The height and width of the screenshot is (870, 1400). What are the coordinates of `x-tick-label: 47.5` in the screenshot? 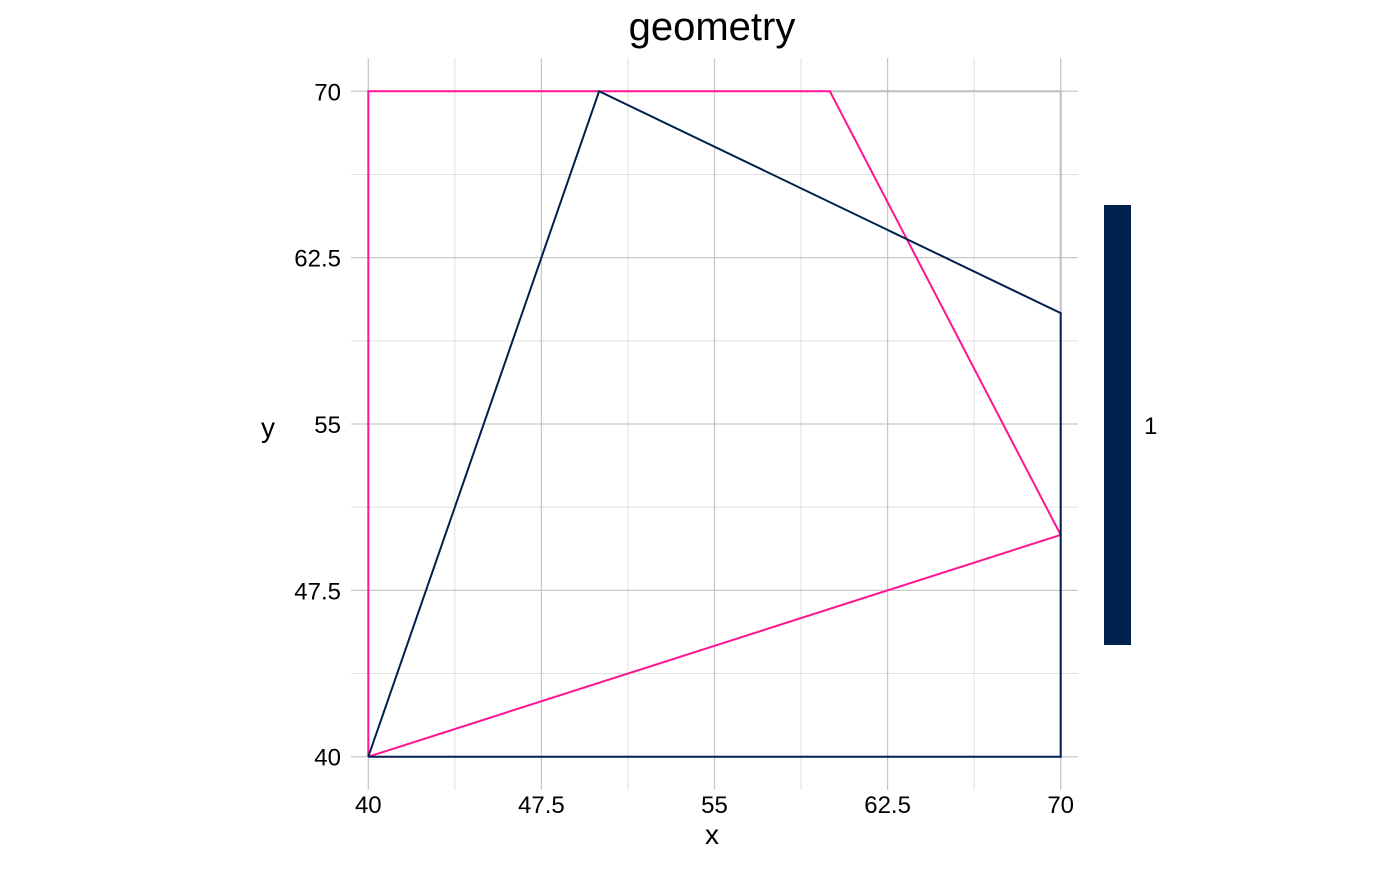 It's located at (541, 805).